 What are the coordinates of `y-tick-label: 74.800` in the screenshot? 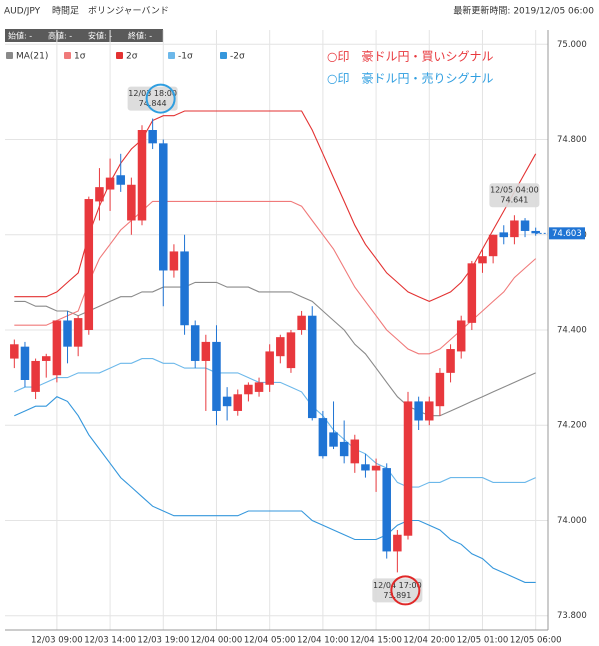 It's located at (572, 140).